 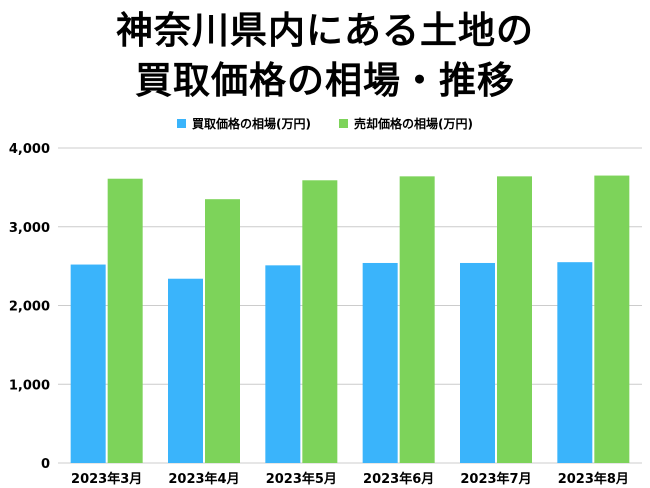 I want to click on x-tick-label: 2023年3月, so click(x=106, y=479).